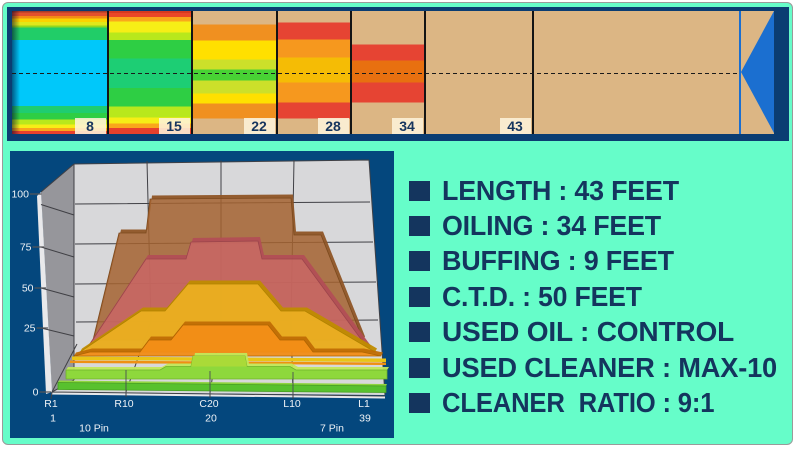 Image resolution: width=800 pixels, height=454 pixels. I want to click on svg-text: 75, so click(26, 248).